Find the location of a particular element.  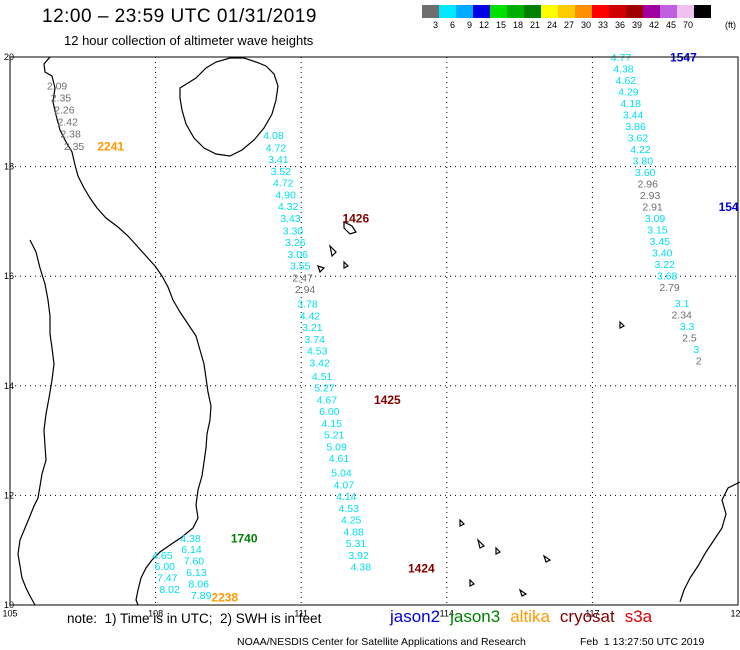

swh-value: 4.88 is located at coordinates (353, 532).